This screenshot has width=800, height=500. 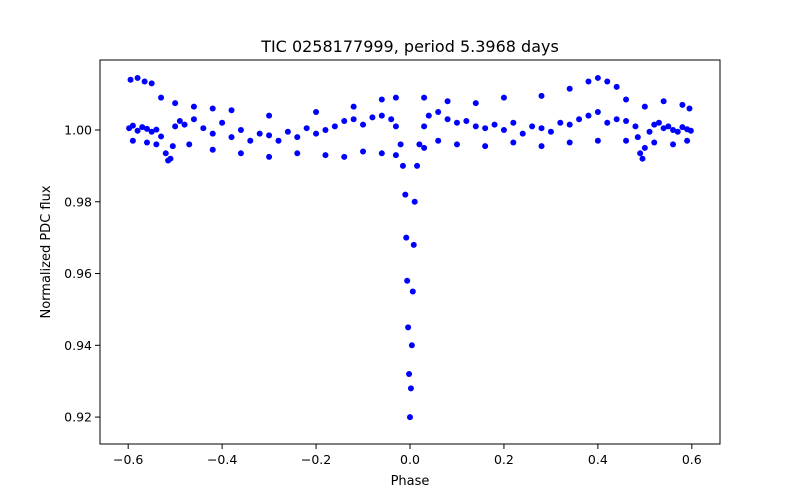 I want to click on x-tick-label: 0.2, so click(x=504, y=459).